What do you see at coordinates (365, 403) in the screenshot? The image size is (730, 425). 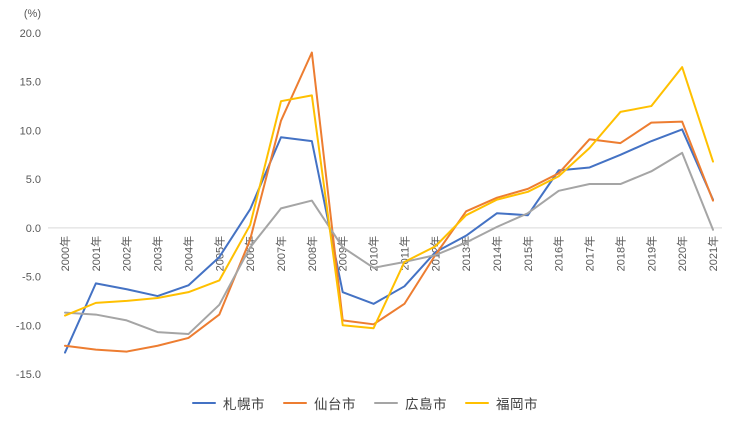 I see `legend: 札幌市 仙台市 広島市 福岡市` at bounding box center [365, 403].